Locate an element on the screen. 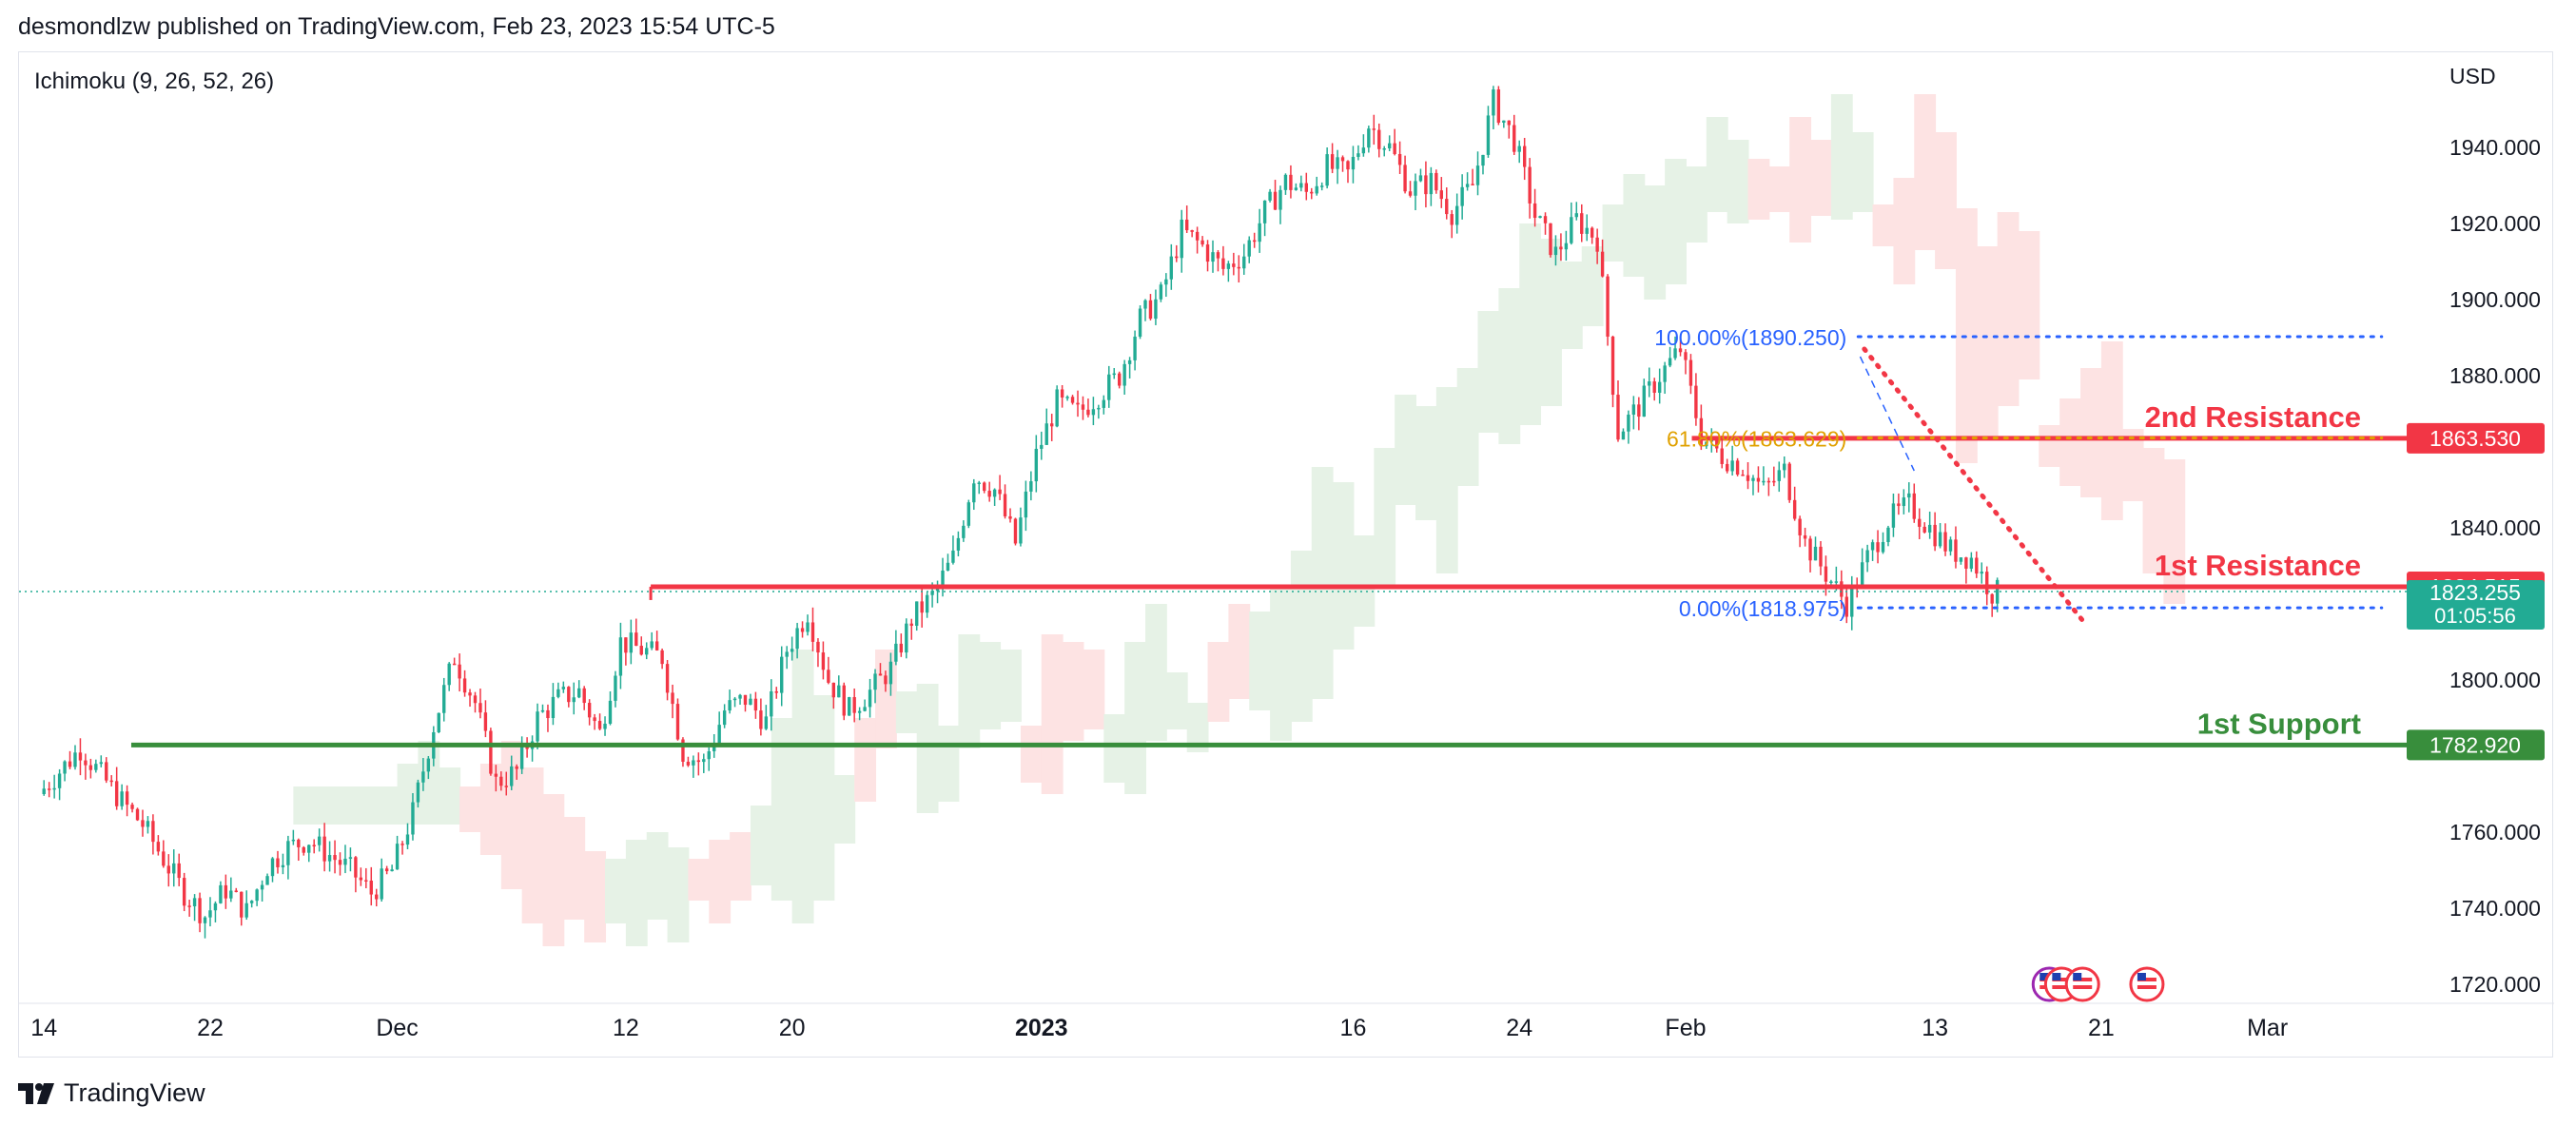 The height and width of the screenshot is (1126, 2576). event-flag-icon is located at coordinates (2147, 984).